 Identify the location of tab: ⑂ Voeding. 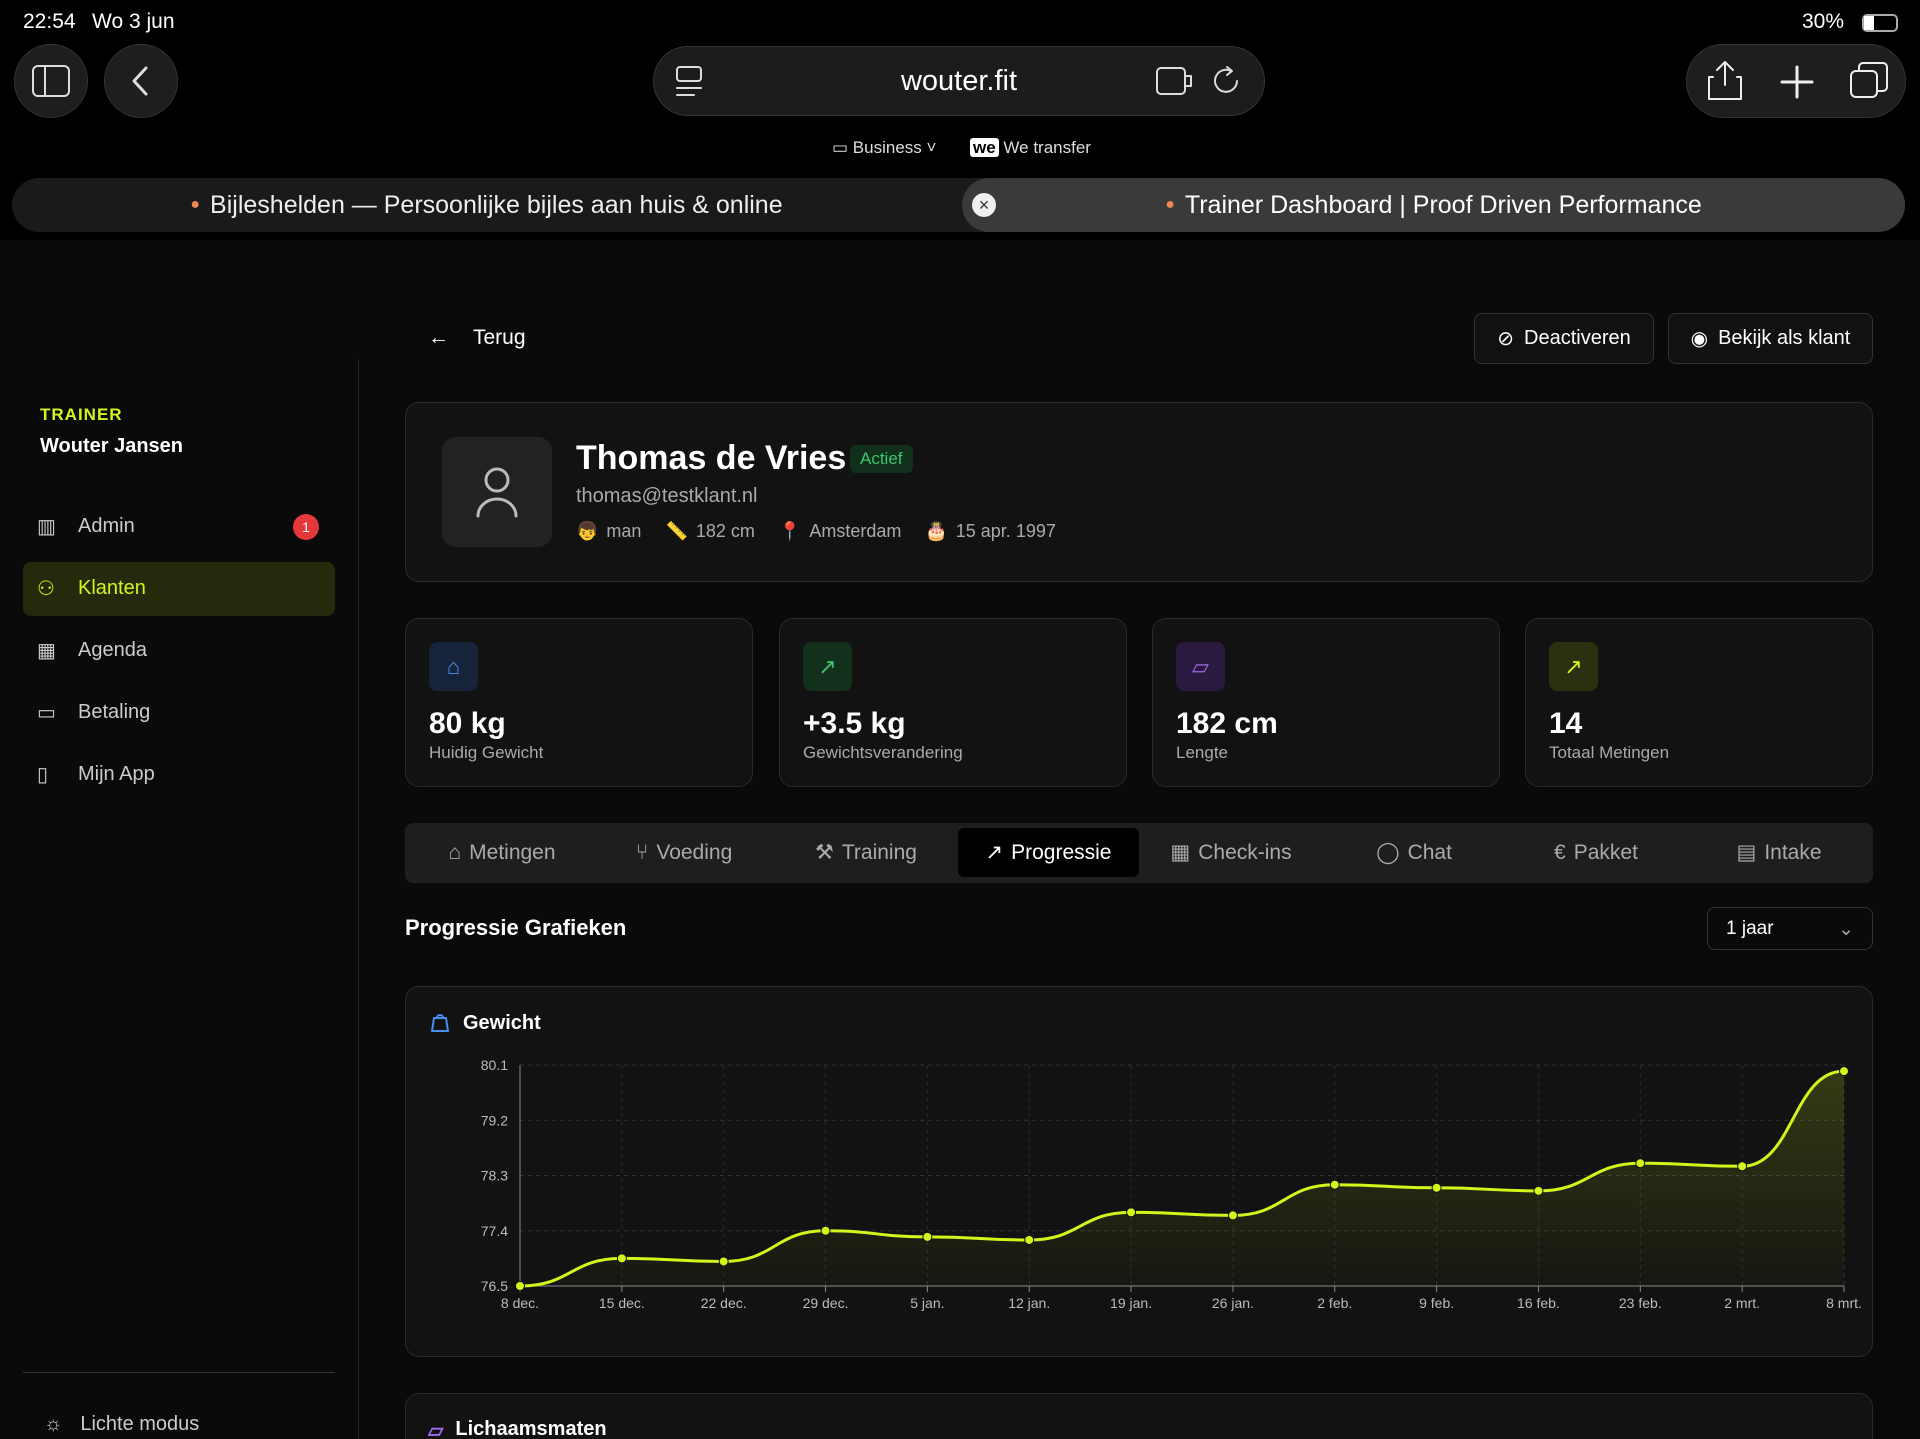
(684, 852).